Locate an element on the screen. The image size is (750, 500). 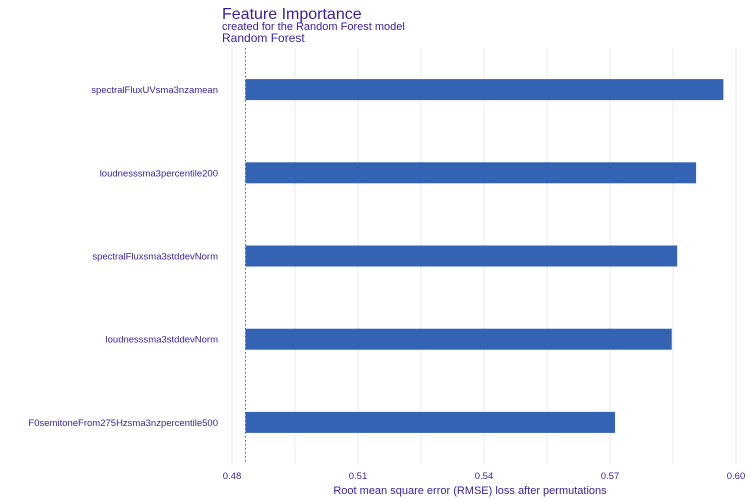
x-tick-labels: 0.48 0.51 0.54 0.57 0.60 is located at coordinates (484, 476).